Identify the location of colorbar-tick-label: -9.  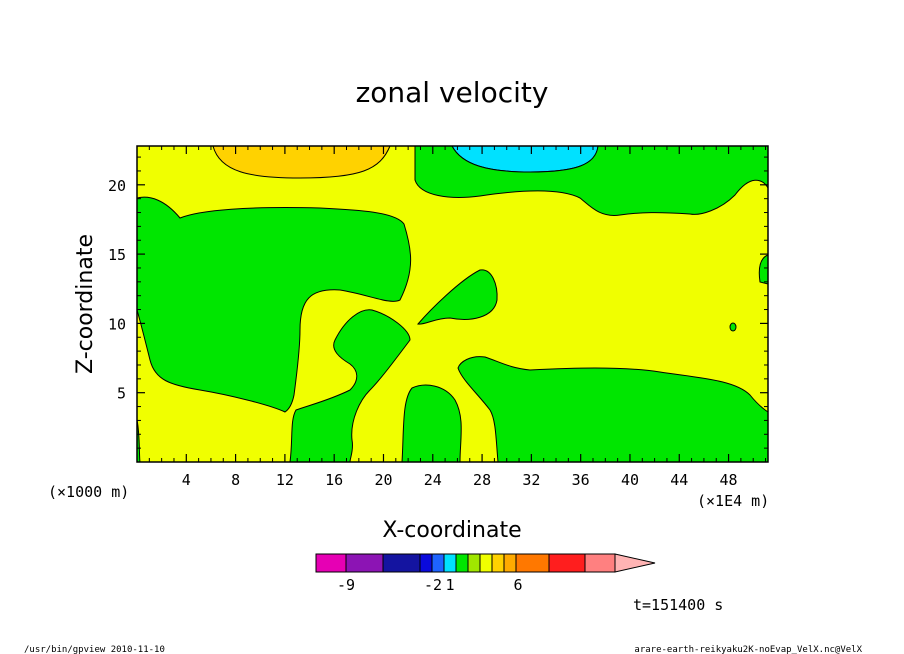
(346, 585).